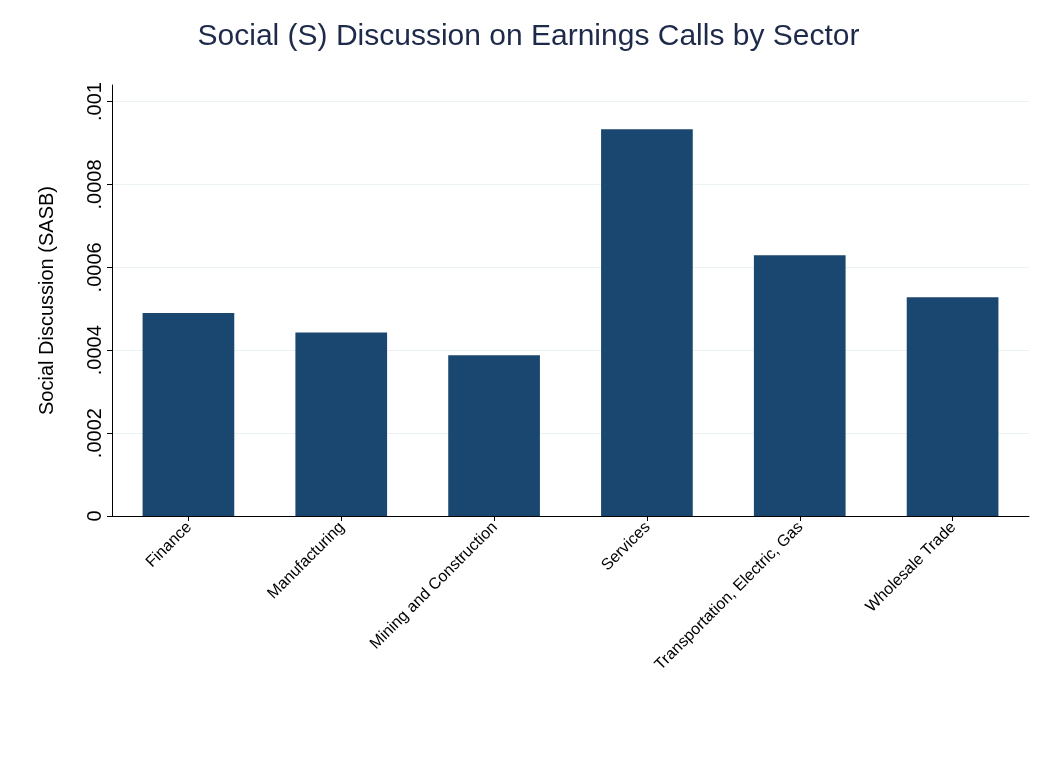 This screenshot has width=1057, height=767. Describe the element at coordinates (94, 184) in the screenshot. I see `y-tick-label: .0008` at that location.